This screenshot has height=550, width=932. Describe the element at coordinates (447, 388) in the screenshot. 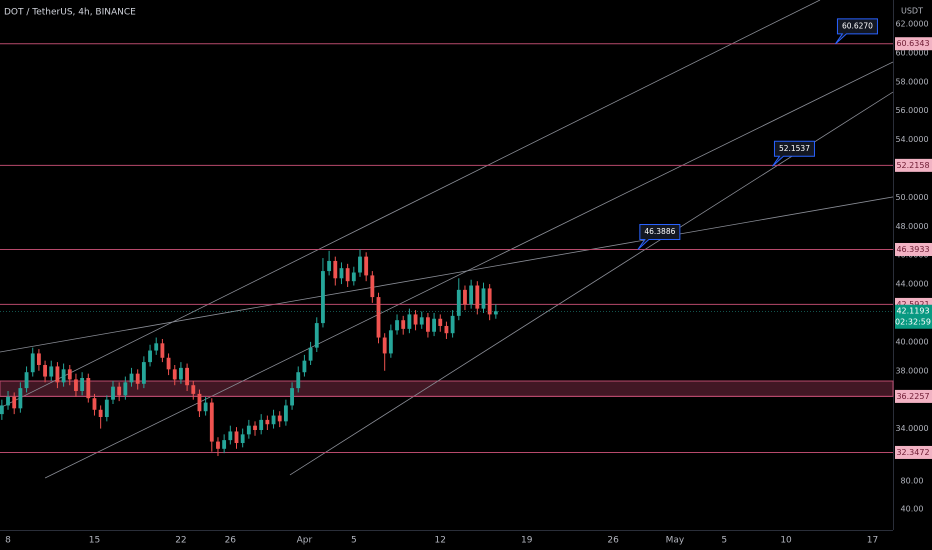

I see `zone` at that location.